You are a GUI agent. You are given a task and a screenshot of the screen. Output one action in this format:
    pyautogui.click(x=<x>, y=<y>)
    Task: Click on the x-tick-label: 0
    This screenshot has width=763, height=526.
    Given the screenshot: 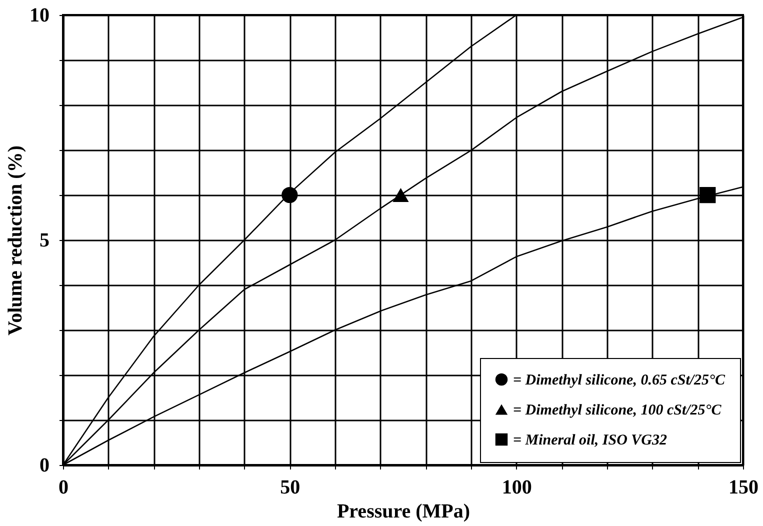 What is the action you would take?
    pyautogui.click(x=63, y=487)
    